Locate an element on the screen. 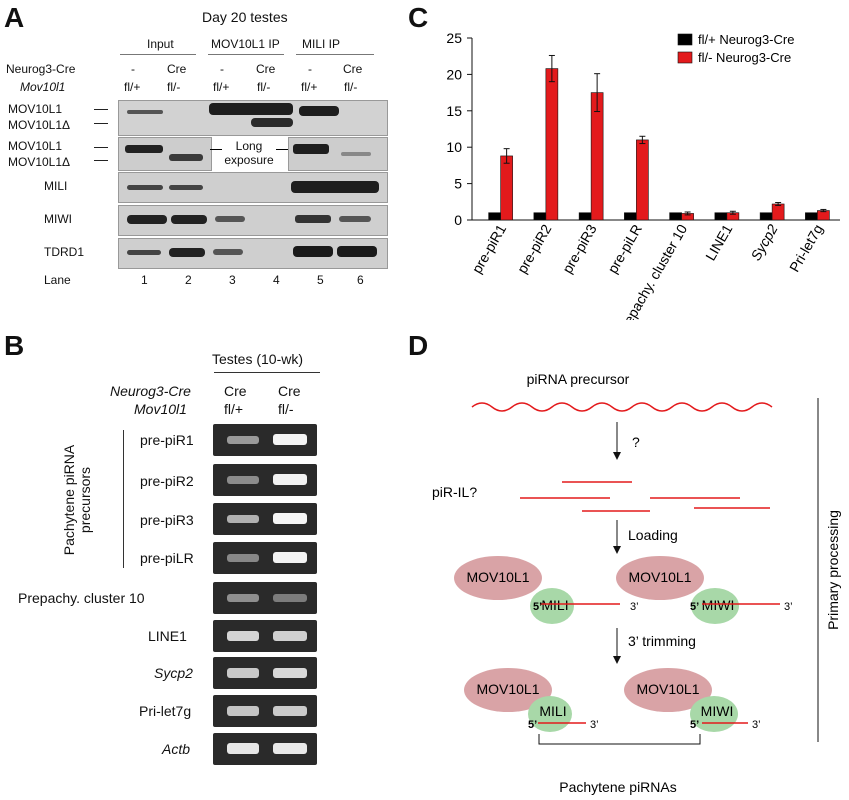 The image size is (849, 800). blot-mov10l1-short is located at coordinates (253, 118).